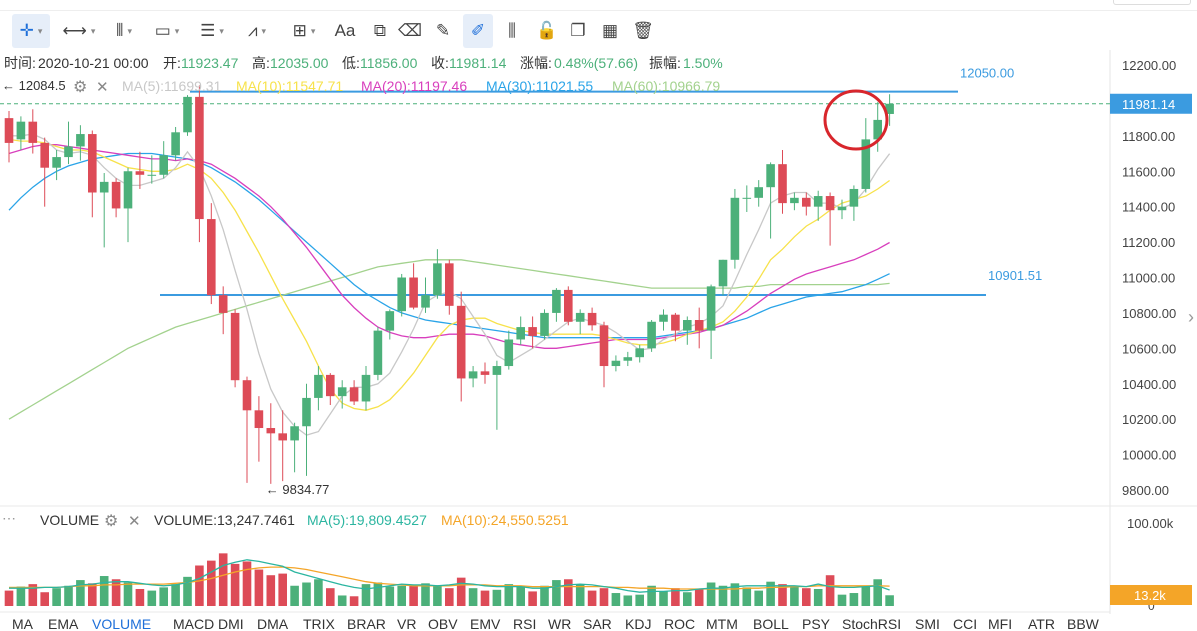  Describe the element at coordinates (680, 623) in the screenshot. I see `tab-roc: ROC` at that location.